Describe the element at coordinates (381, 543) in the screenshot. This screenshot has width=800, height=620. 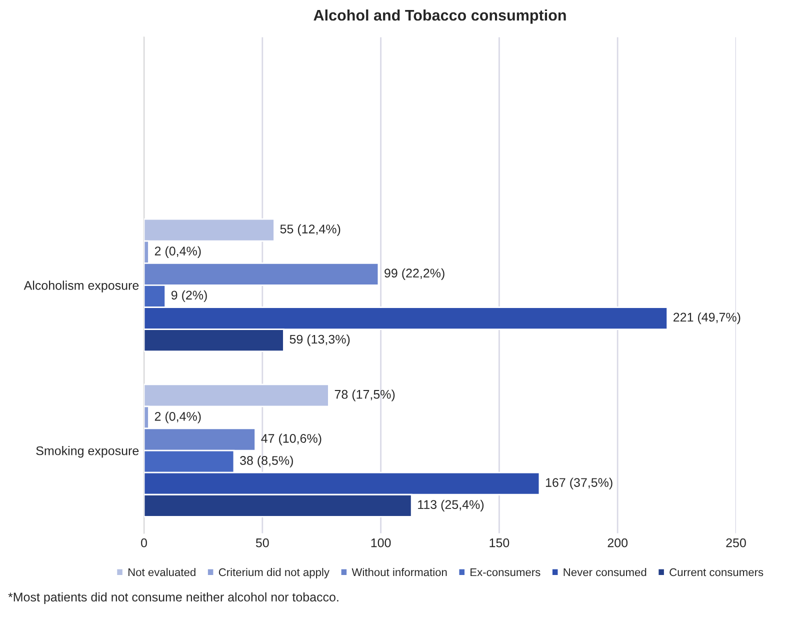
I see `x-tick-label: 100` at that location.